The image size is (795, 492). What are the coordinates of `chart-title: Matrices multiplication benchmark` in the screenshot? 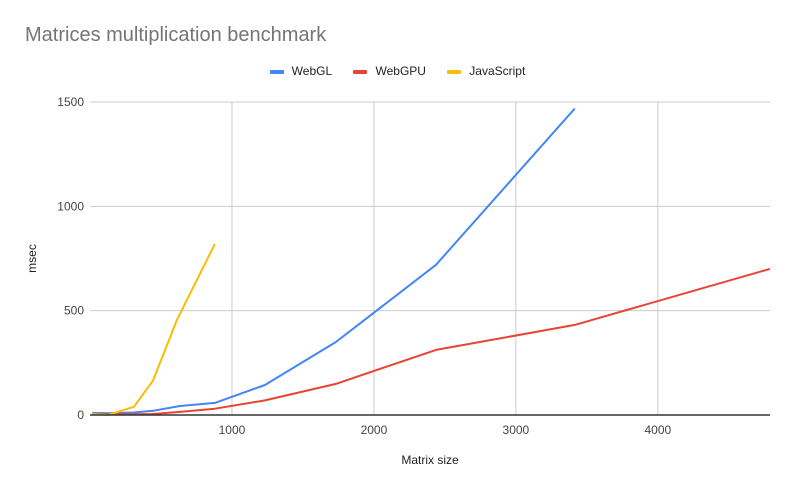 It's located at (176, 35).